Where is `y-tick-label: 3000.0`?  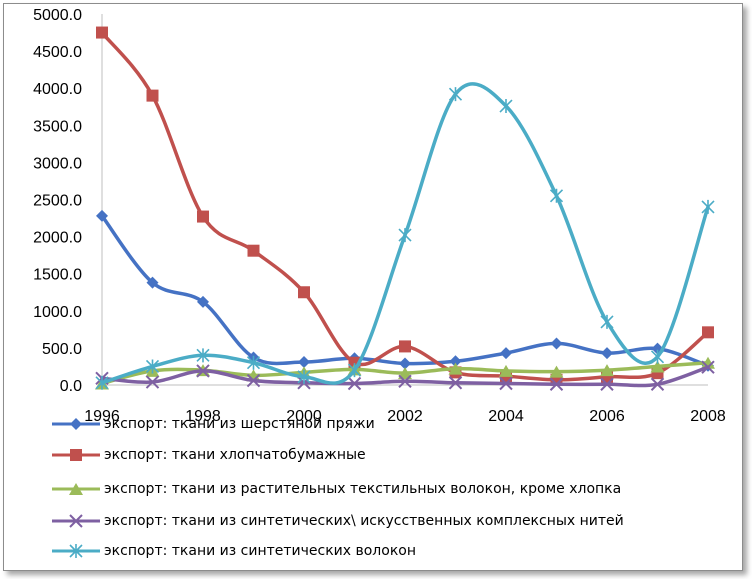
y-tick-label: 3000.0 is located at coordinates (57, 163).